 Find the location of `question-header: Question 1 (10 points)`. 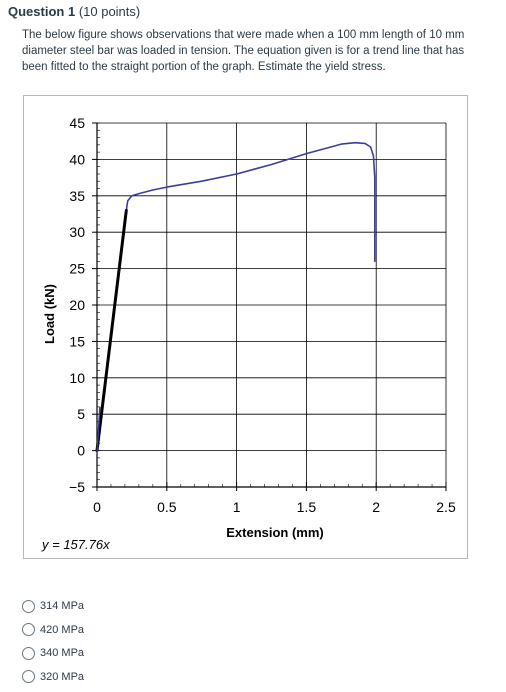

question-header: Question 1 (10 points) is located at coordinates (74, 11).